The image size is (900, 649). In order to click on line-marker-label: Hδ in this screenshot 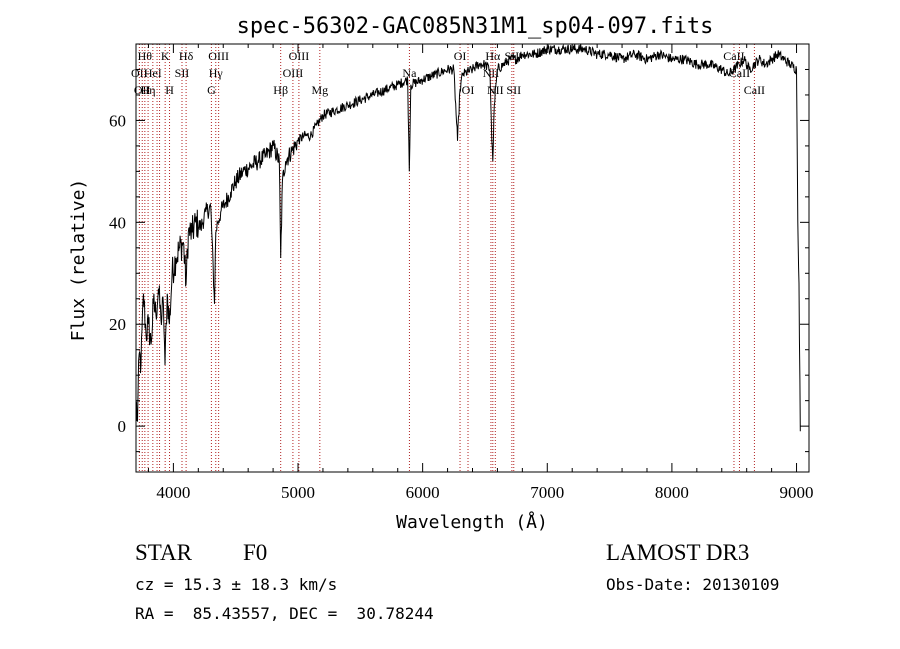, I will do `click(186, 56)`.